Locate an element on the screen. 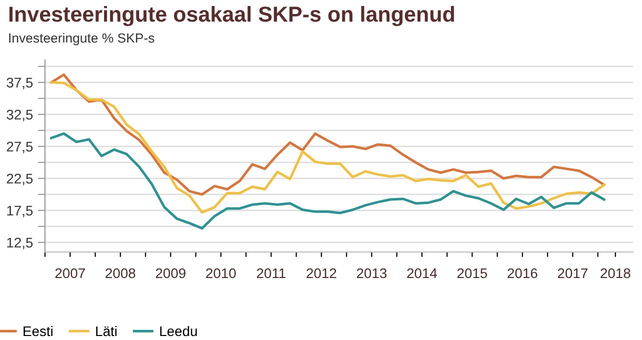  x-tick-label: 2018 is located at coordinates (615, 273).